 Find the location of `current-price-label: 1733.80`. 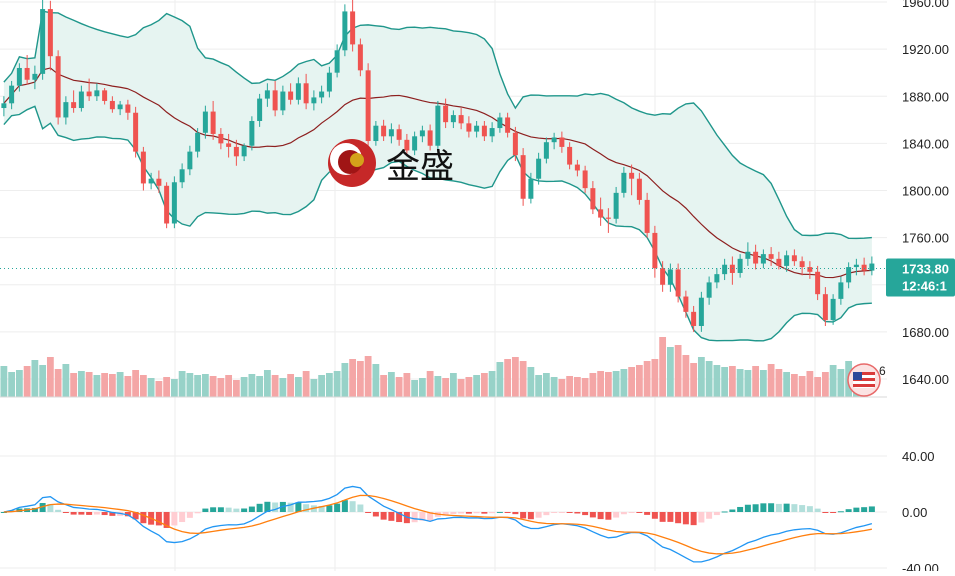

current-price-label: 1733.80 is located at coordinates (925, 268).